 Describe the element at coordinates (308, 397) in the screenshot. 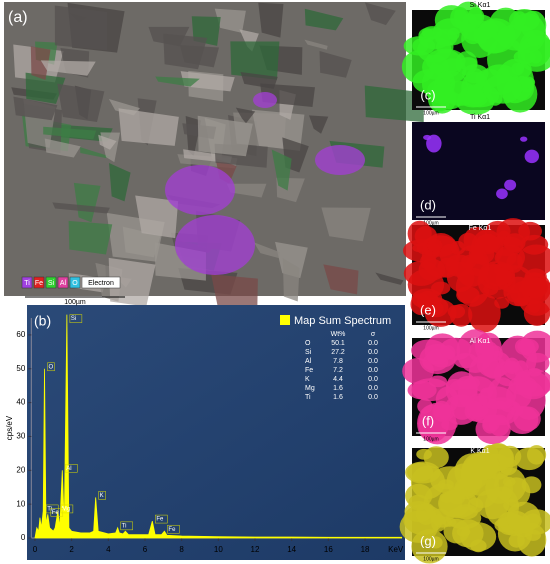

I see `table-cell: Ti` at that location.